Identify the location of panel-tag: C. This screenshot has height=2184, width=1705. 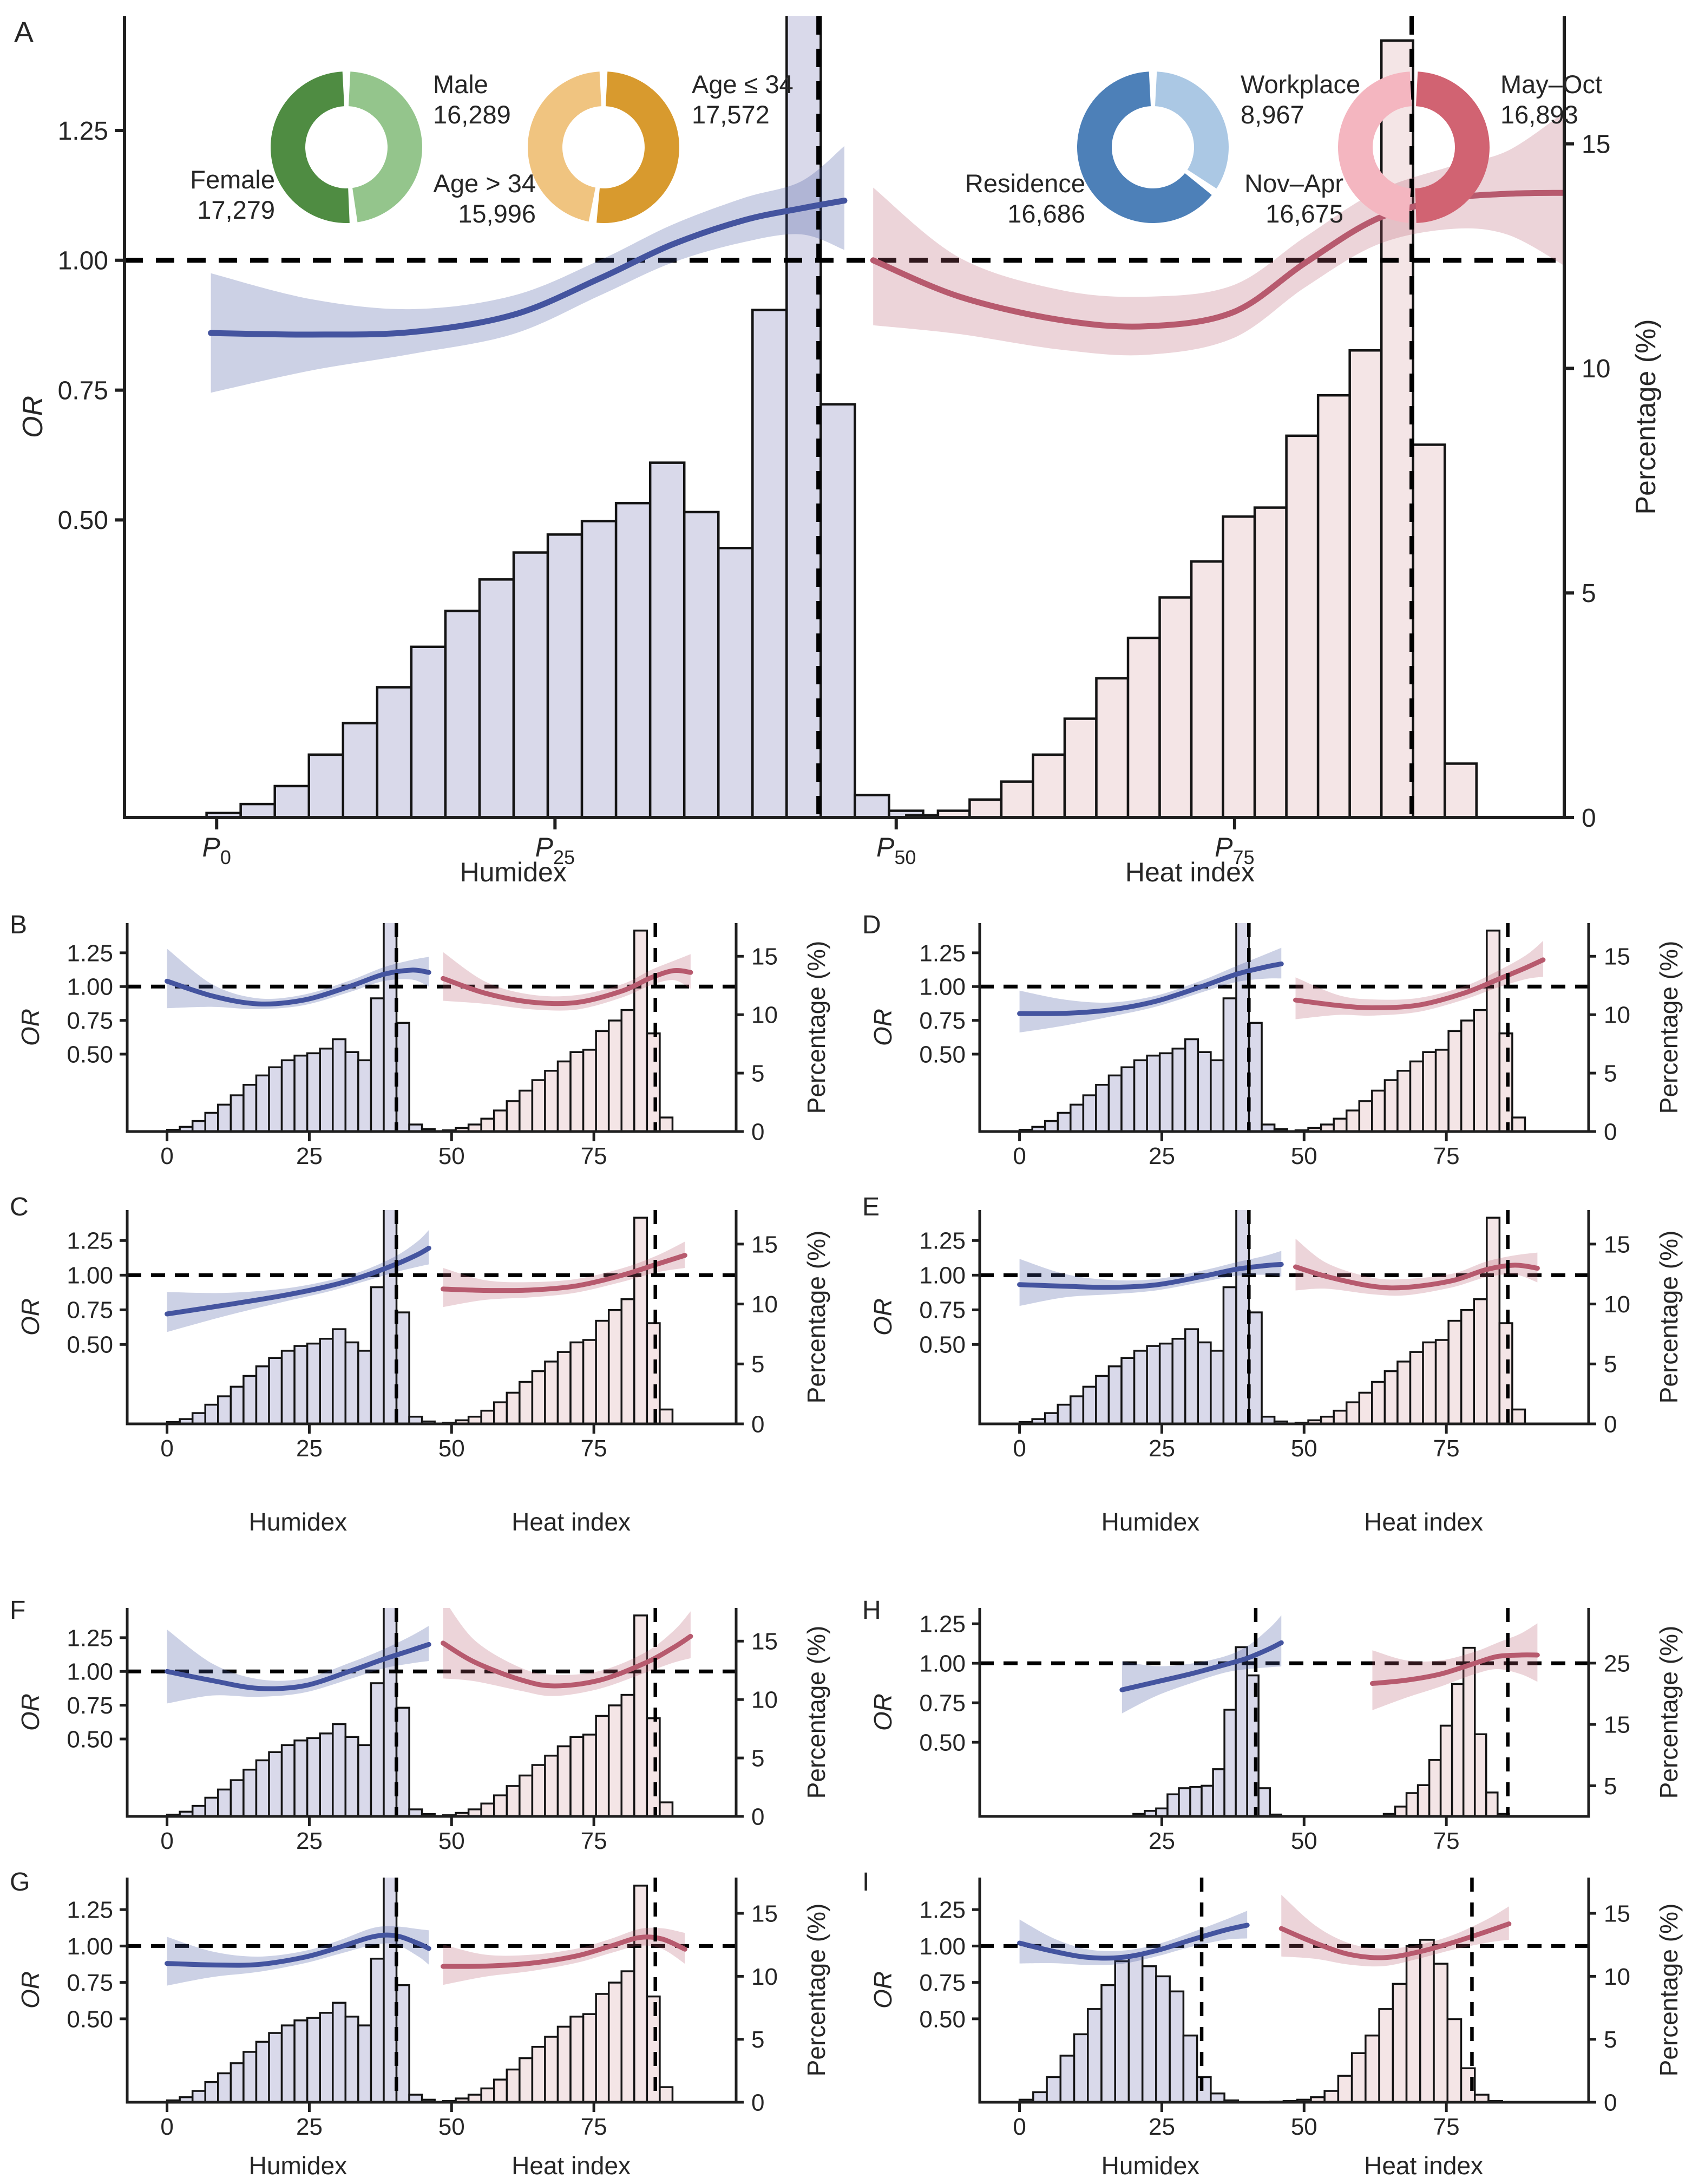
(19, 1207).